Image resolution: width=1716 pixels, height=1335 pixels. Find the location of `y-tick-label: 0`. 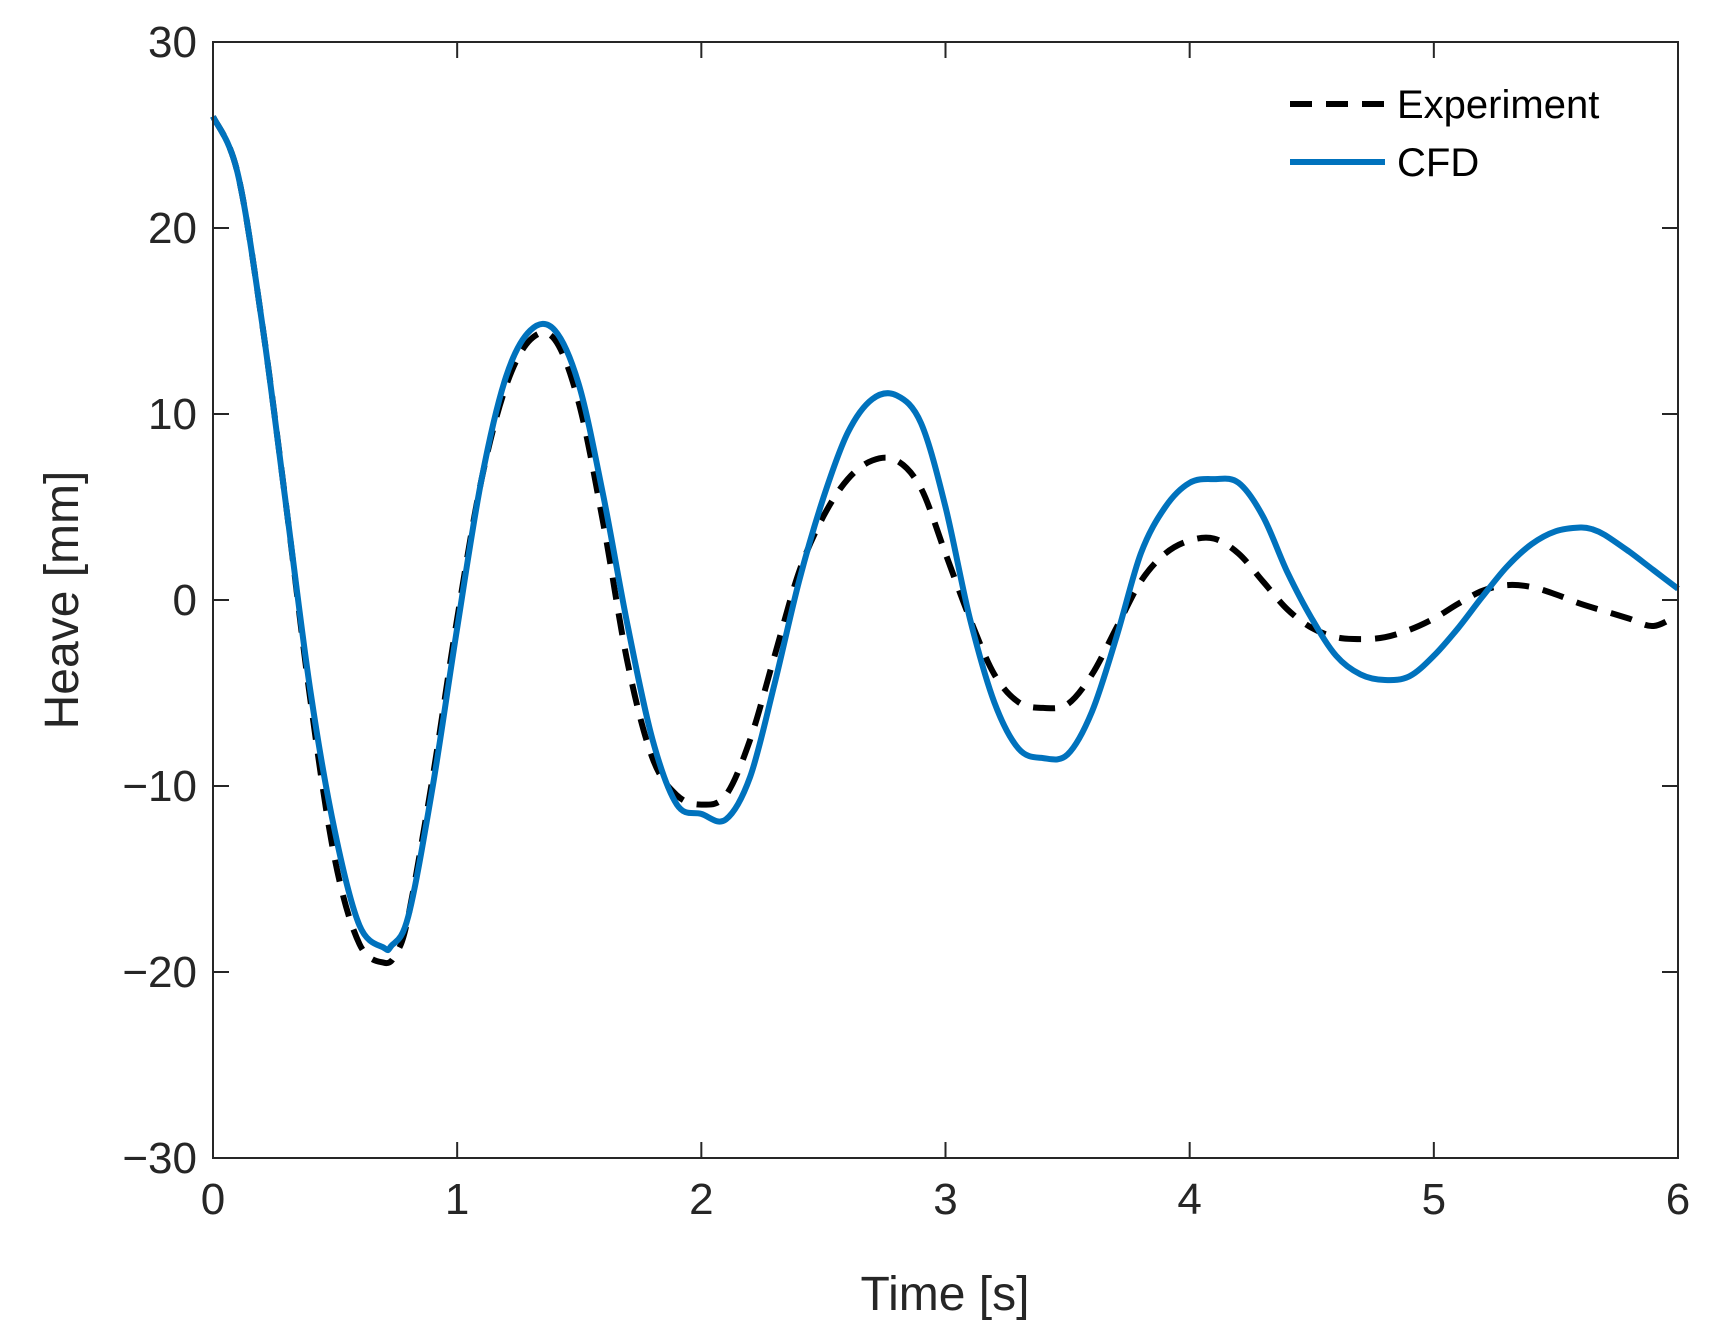

y-tick-label: 0 is located at coordinates (185, 600).